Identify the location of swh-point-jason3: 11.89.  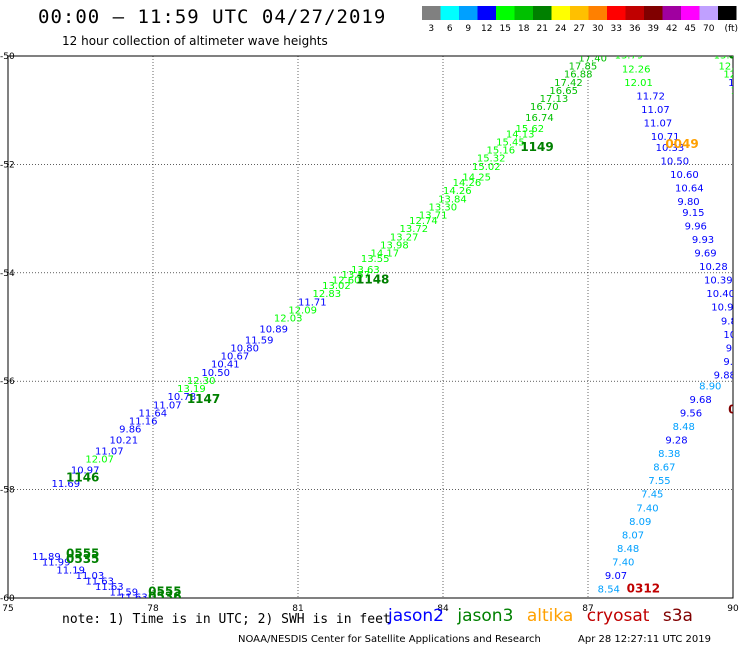
(46, 557).